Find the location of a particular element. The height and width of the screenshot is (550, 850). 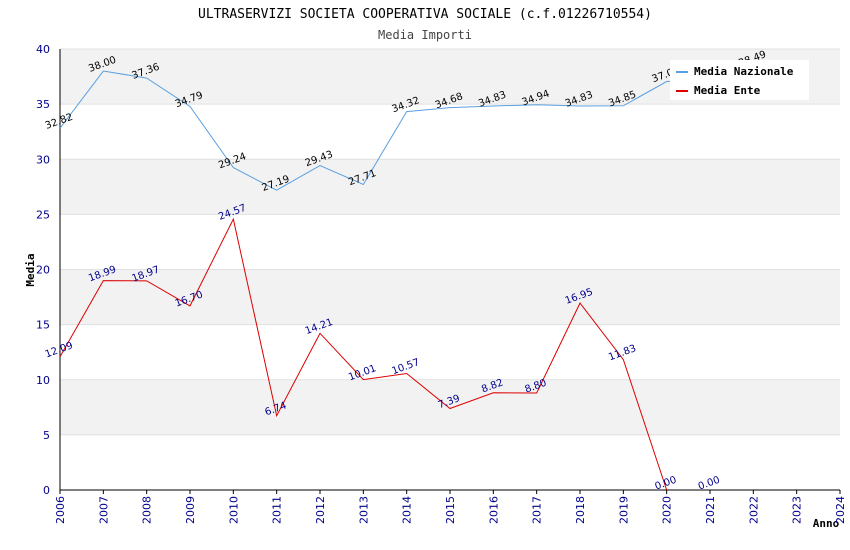

x-tick-label: 2007 is located at coordinates (103, 510).